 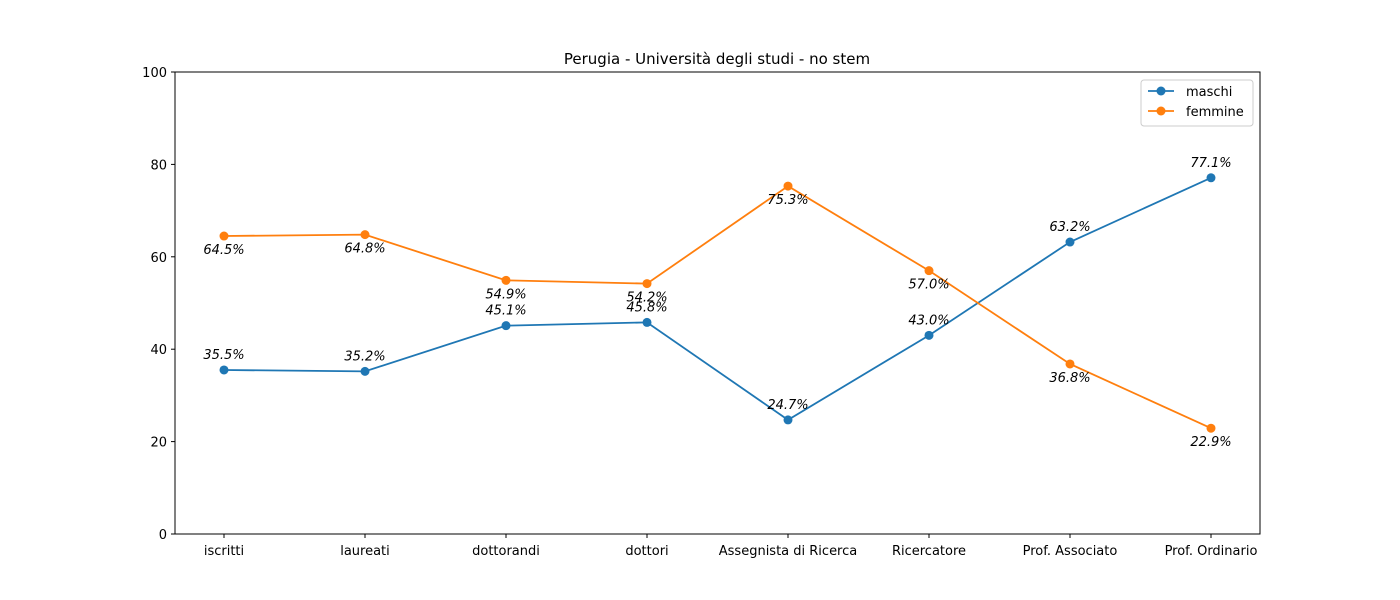 What do you see at coordinates (364, 356) in the screenshot?
I see `data-label-maschi: 35.2%` at bounding box center [364, 356].